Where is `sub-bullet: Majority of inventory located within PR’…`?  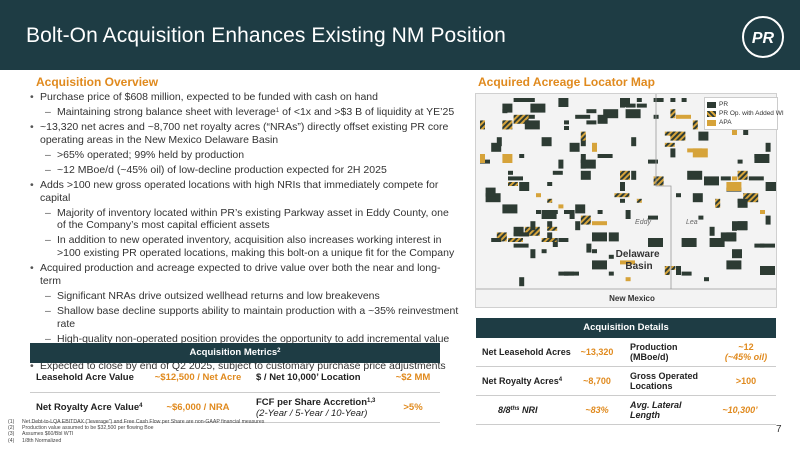
sub-bullet: Majority of inventory located within PR’… is located at coordinates (245, 219).